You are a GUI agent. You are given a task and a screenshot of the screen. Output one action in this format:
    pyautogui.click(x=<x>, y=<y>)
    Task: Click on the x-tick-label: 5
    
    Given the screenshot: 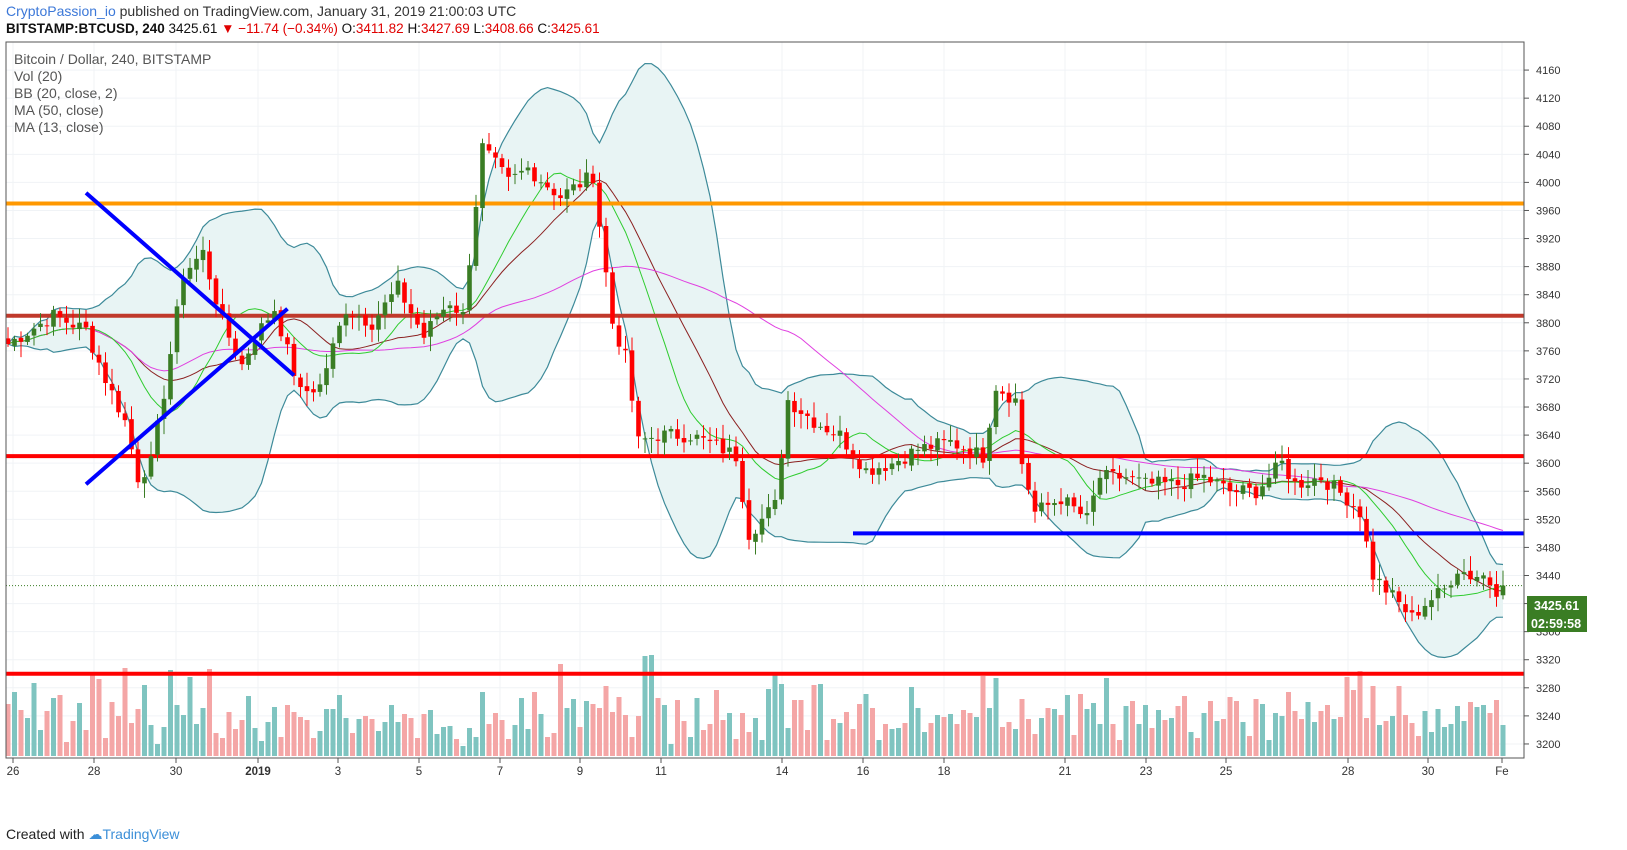 What is the action you would take?
    pyautogui.click(x=419, y=772)
    